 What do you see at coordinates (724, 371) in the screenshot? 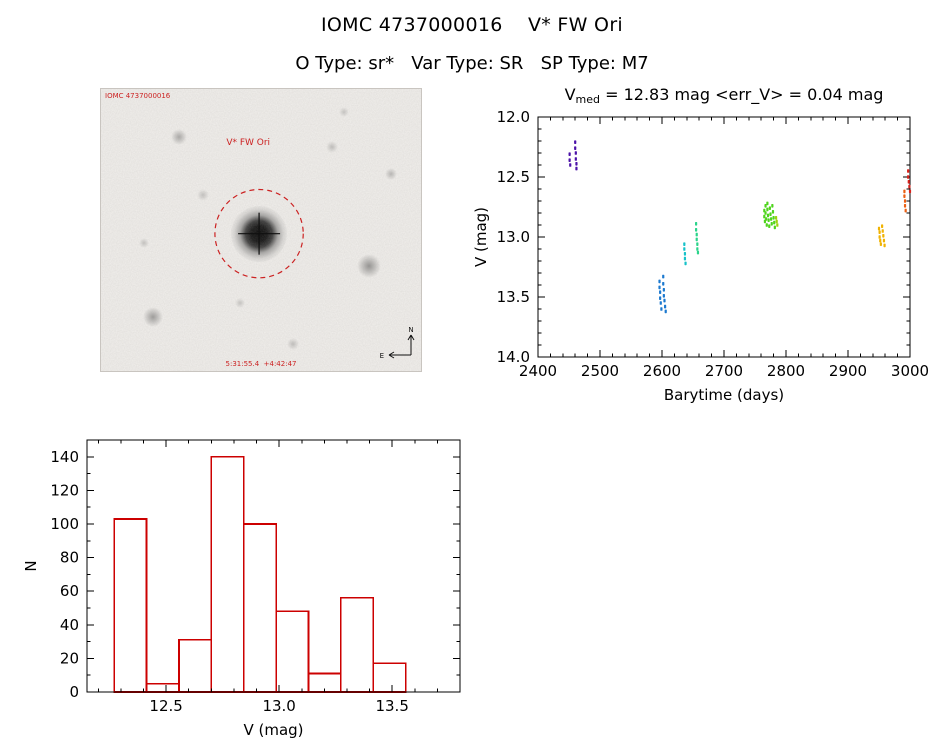
I see `svg-text: 2700` at bounding box center [724, 371].